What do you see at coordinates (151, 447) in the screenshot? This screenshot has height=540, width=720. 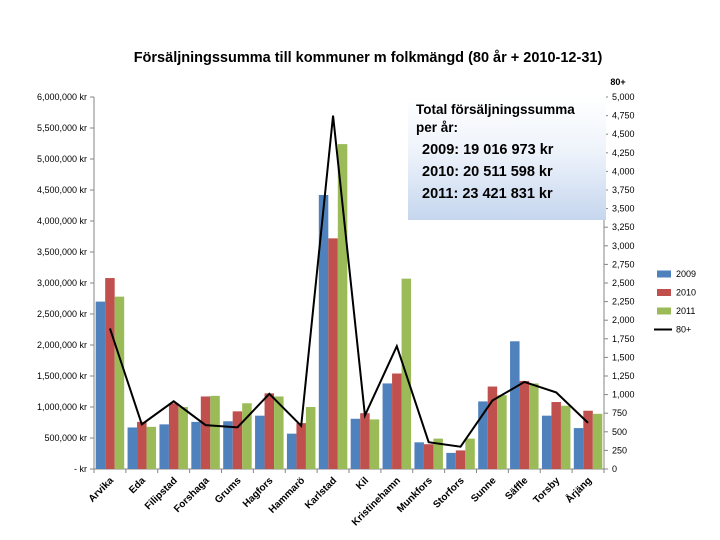 I see `bar-2011-eda` at bounding box center [151, 447].